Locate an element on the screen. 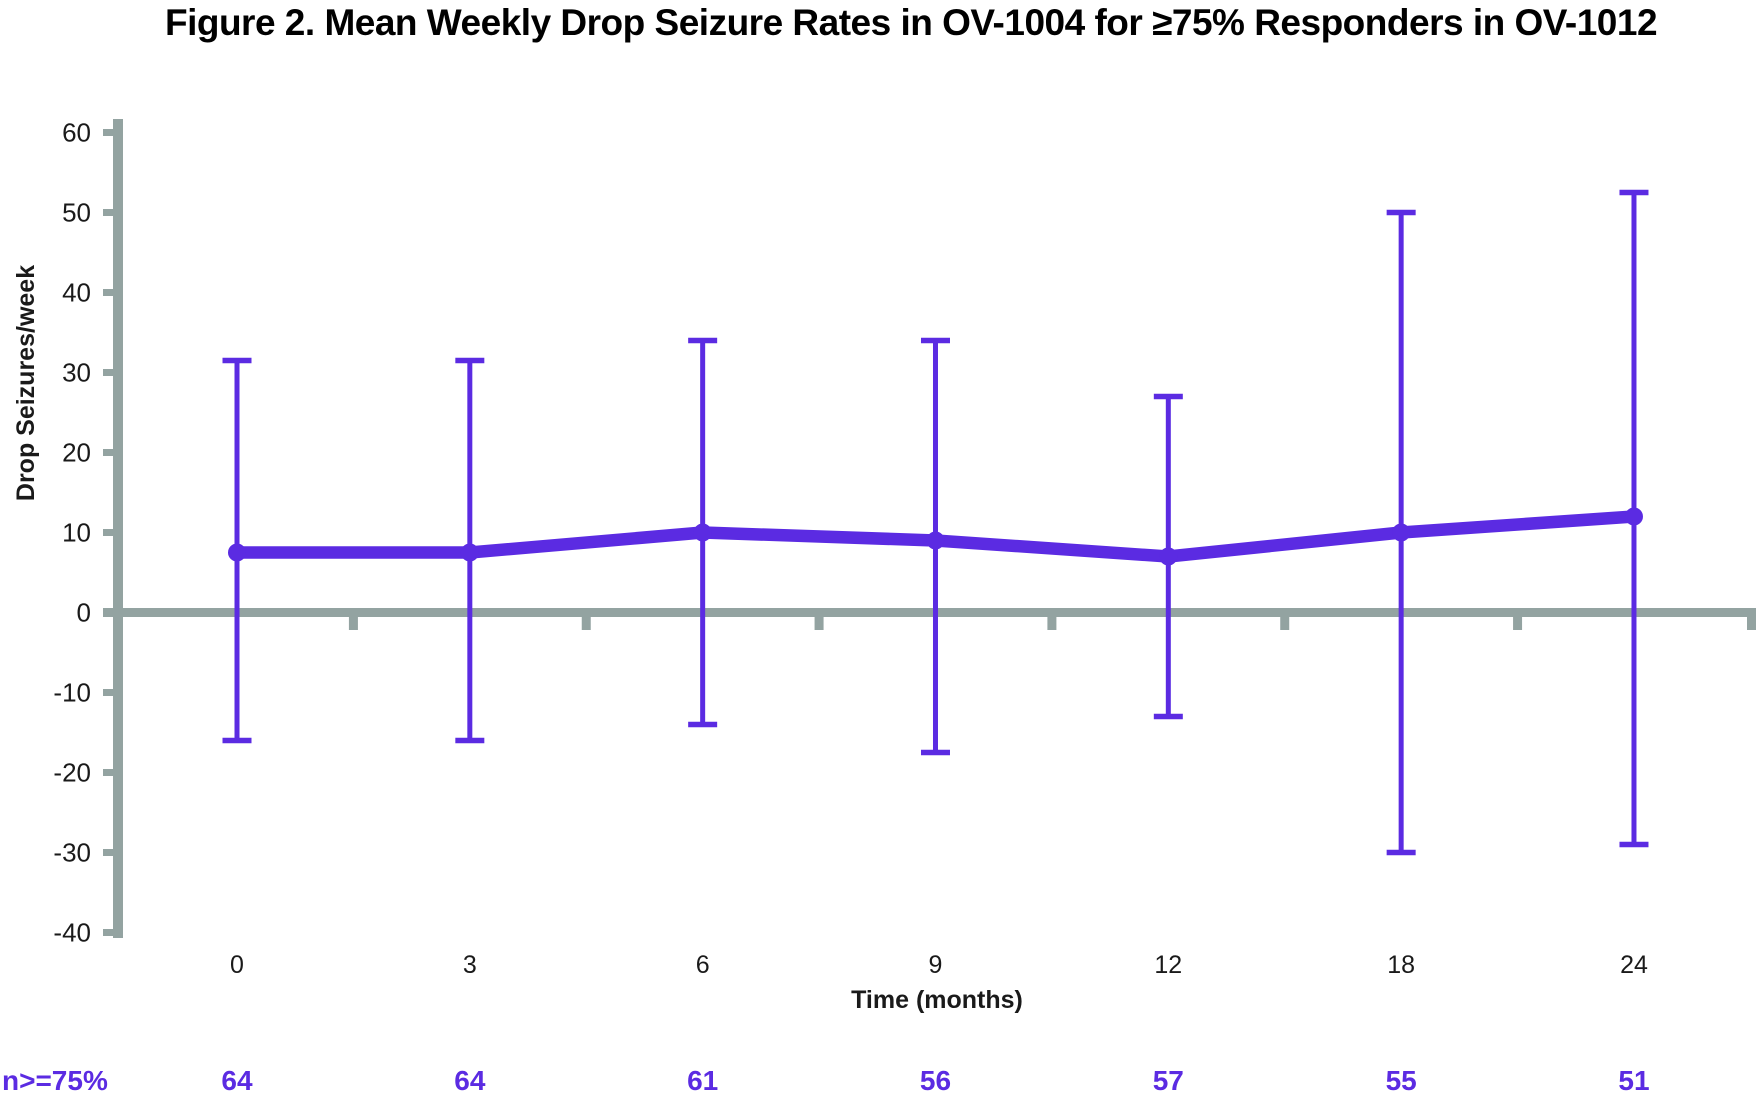  x-axis-end-tick is located at coordinates (1751, 623).